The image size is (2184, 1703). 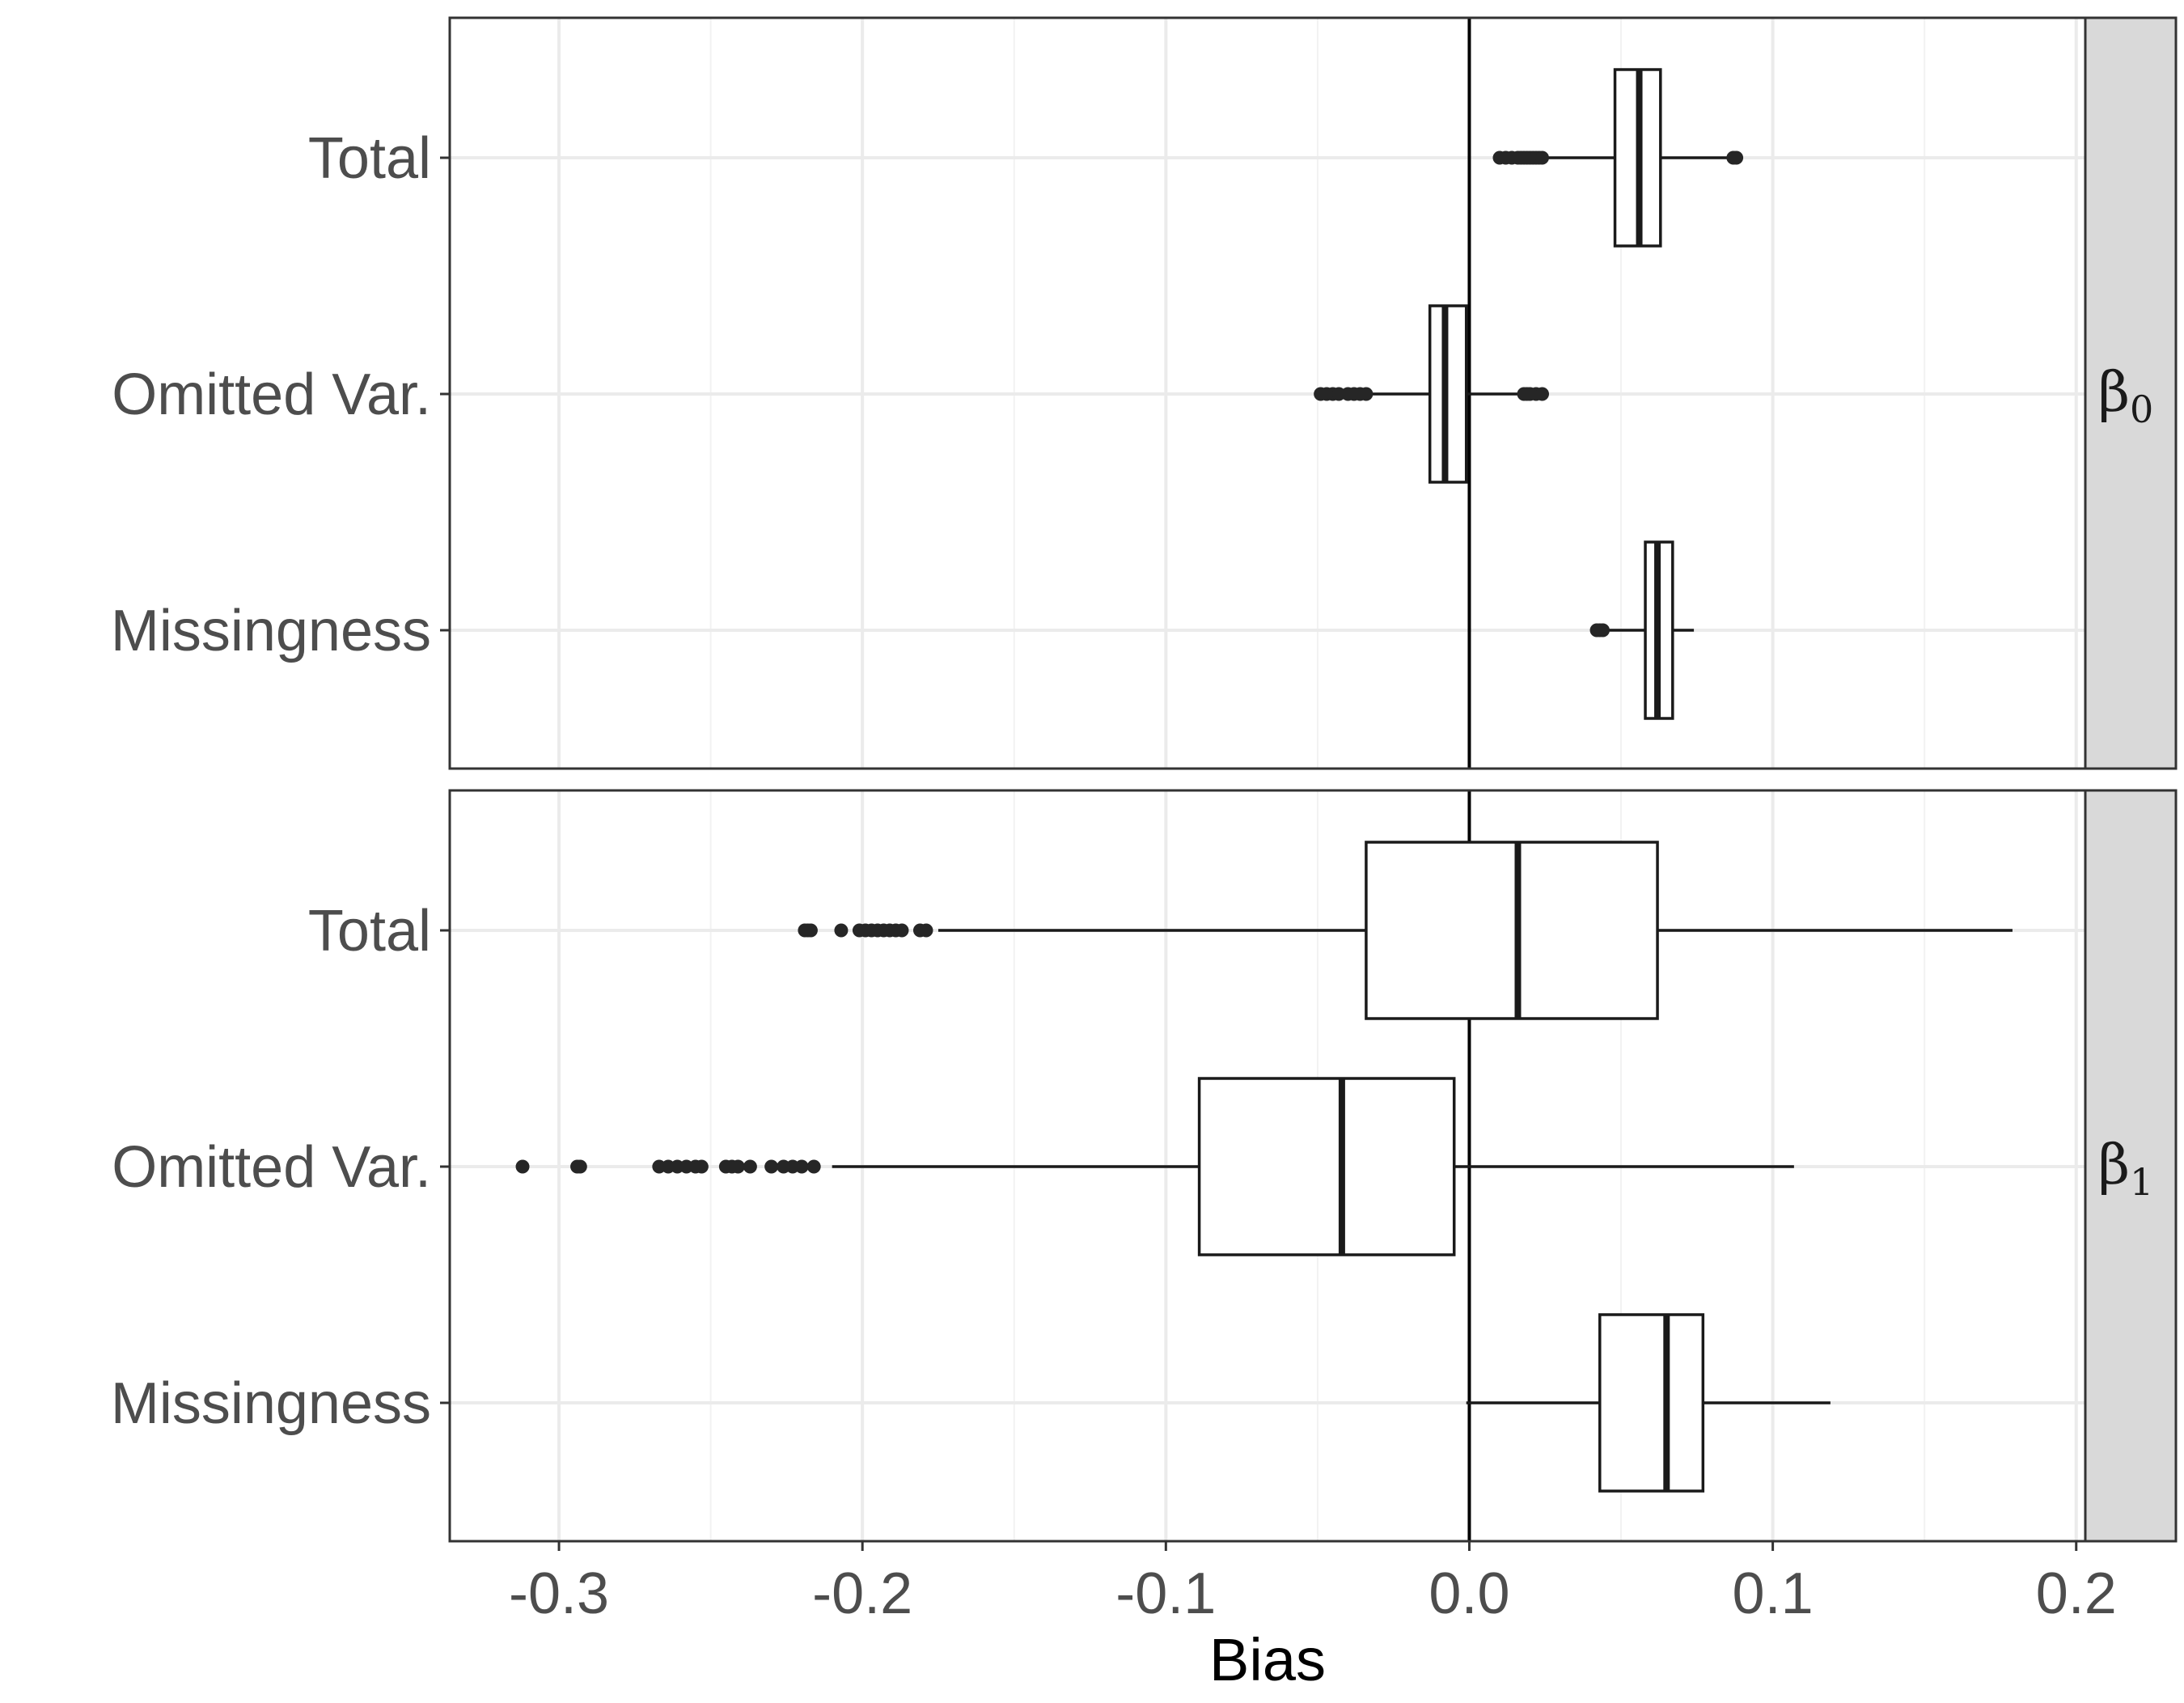 I want to click on x-tick-label: 0.0, so click(x=1468, y=1593).